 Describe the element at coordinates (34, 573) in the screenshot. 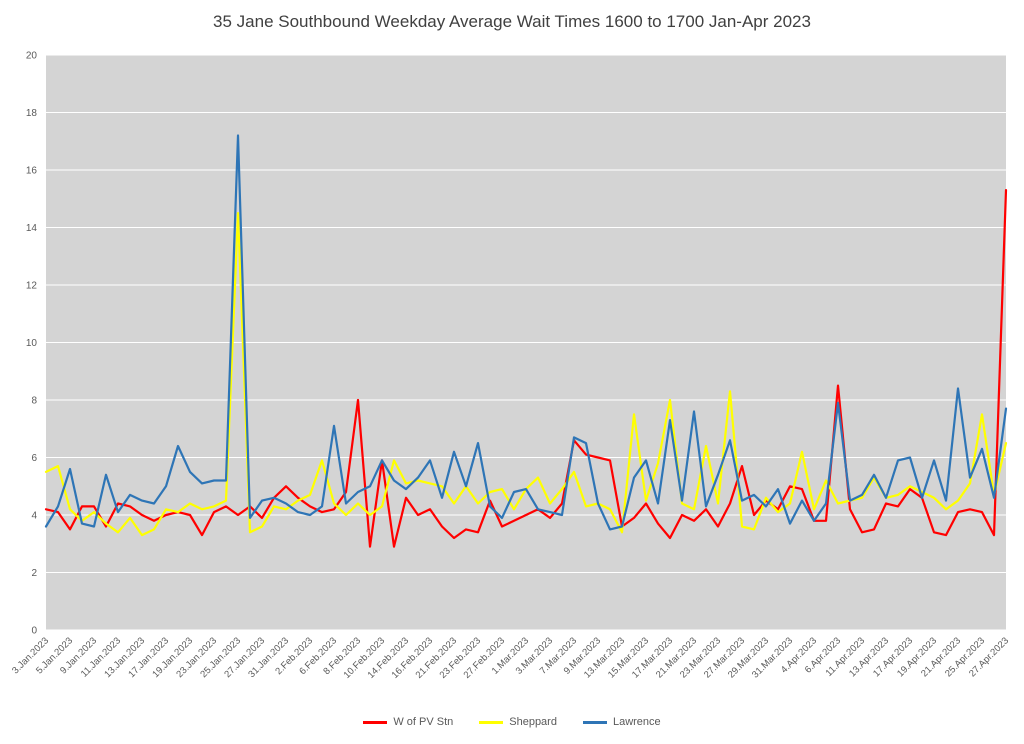

I see `y-tick-label: 2` at that location.